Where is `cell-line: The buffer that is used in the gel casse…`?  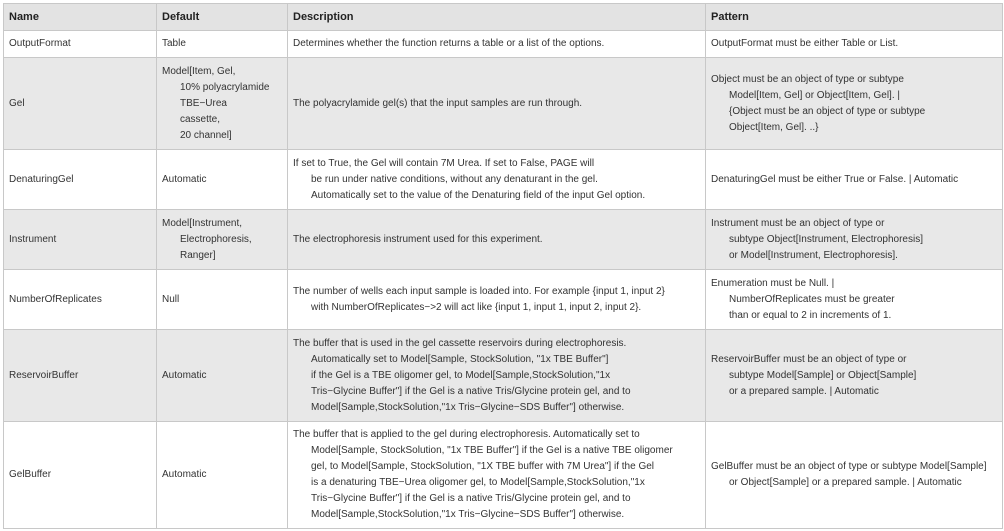 cell-line: The buffer that is used in the gel casse… is located at coordinates (460, 343).